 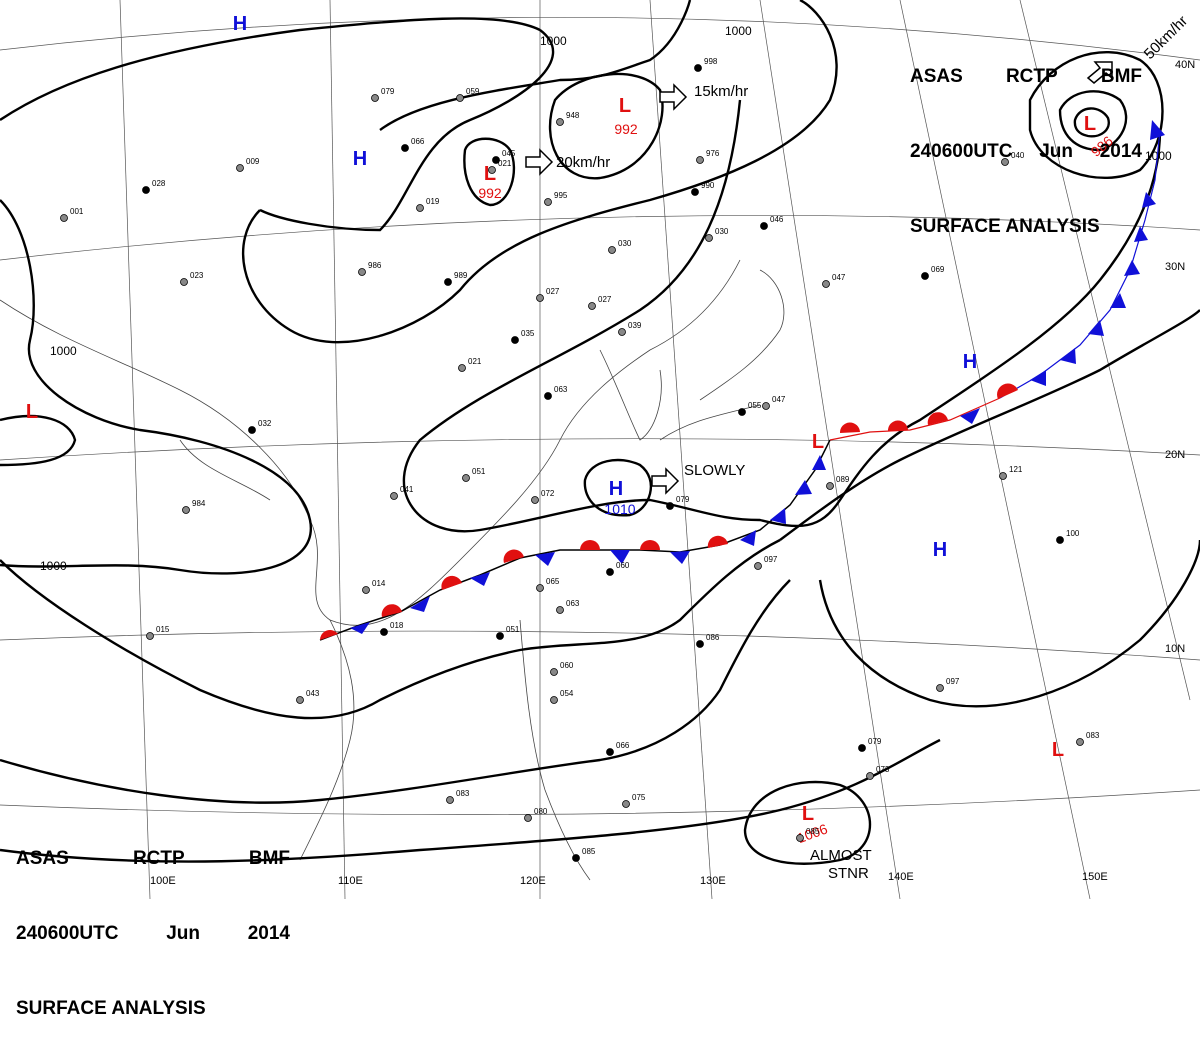 I want to click on latitude-label: 20N, so click(x=1175, y=455).